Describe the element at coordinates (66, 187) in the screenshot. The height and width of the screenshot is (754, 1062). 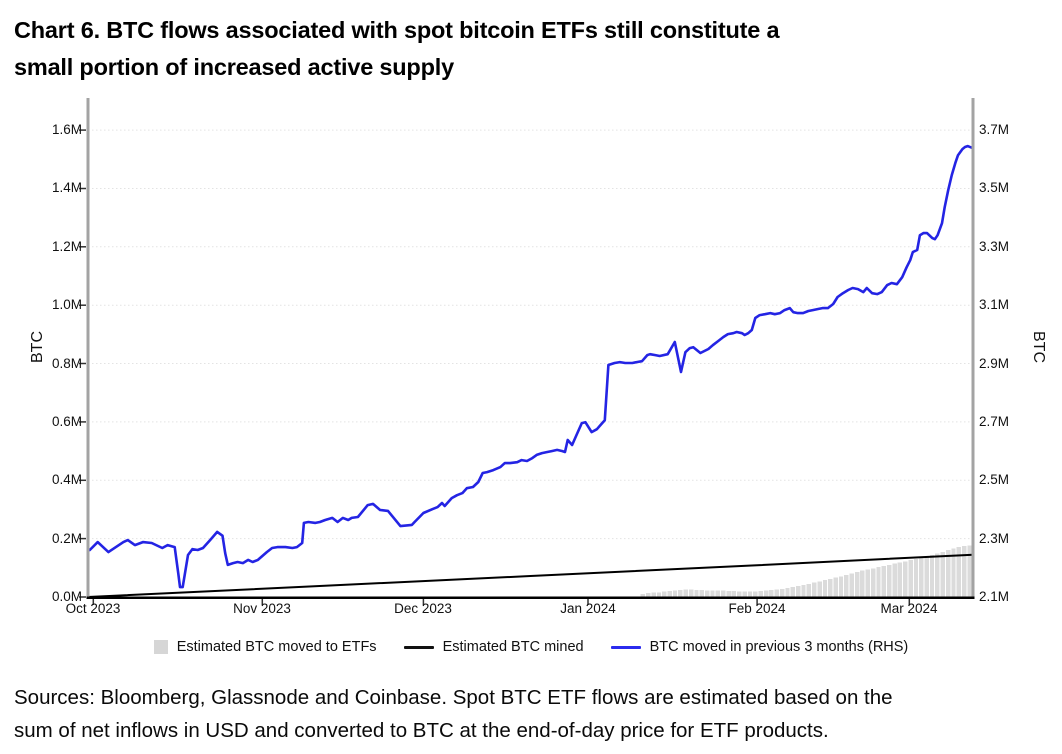
I see `left-y-tick-label: 1.4M` at that location.